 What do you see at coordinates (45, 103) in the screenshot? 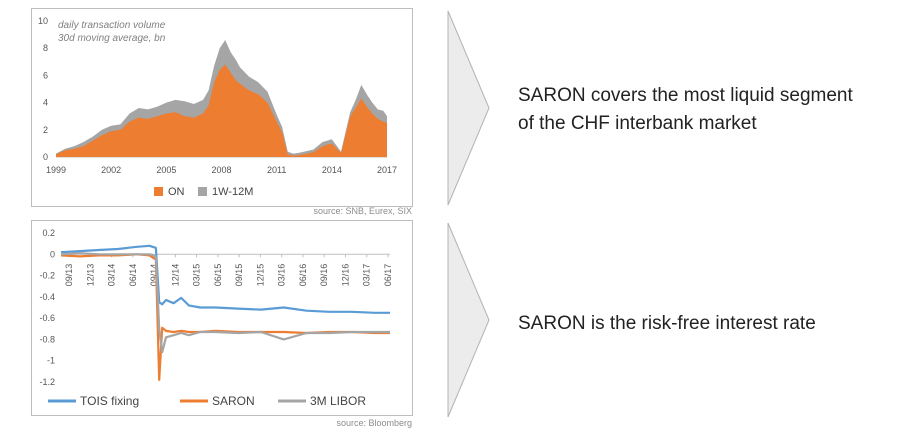
I see `y-tick-label: 4` at bounding box center [45, 103].